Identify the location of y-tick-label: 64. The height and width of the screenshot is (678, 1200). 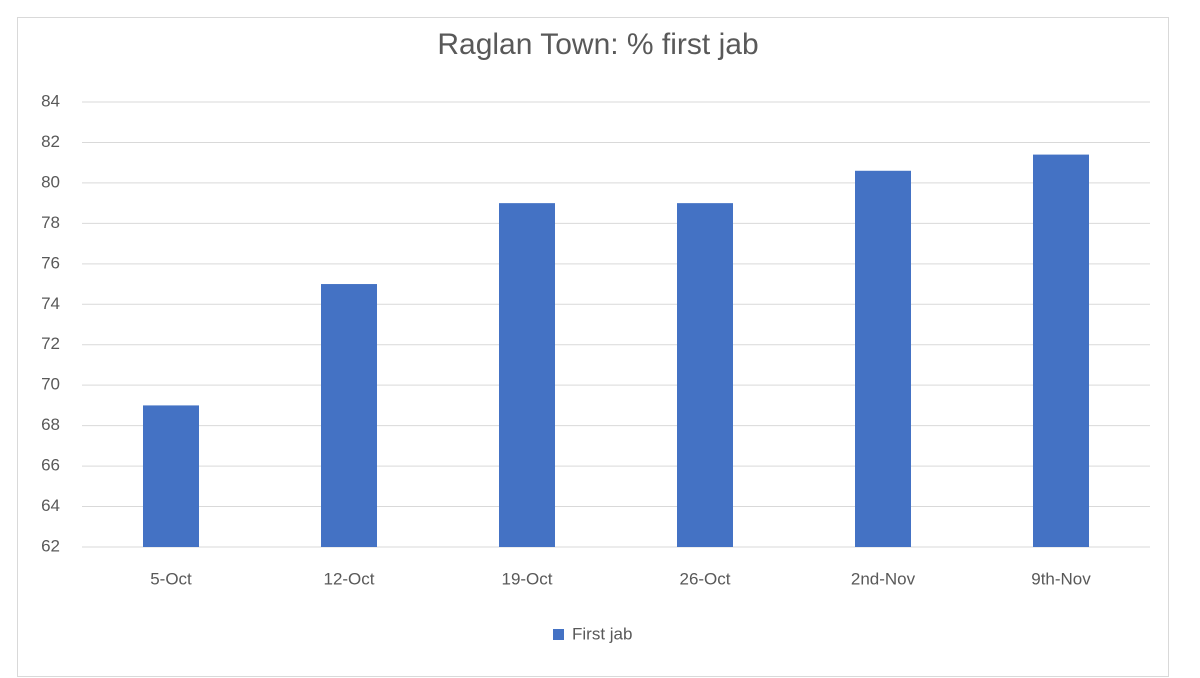
(50, 505).